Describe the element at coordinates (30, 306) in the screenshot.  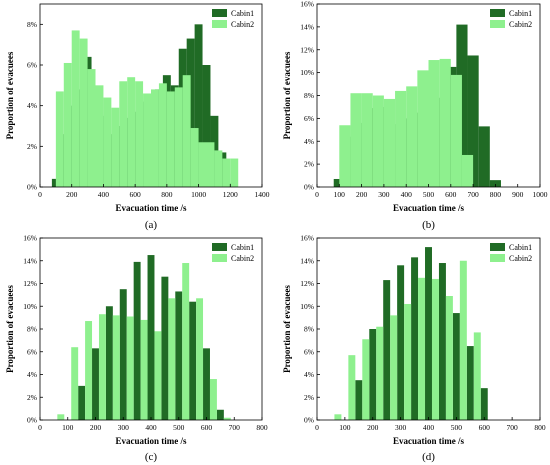
I see `y-tick-label: 10%` at that location.